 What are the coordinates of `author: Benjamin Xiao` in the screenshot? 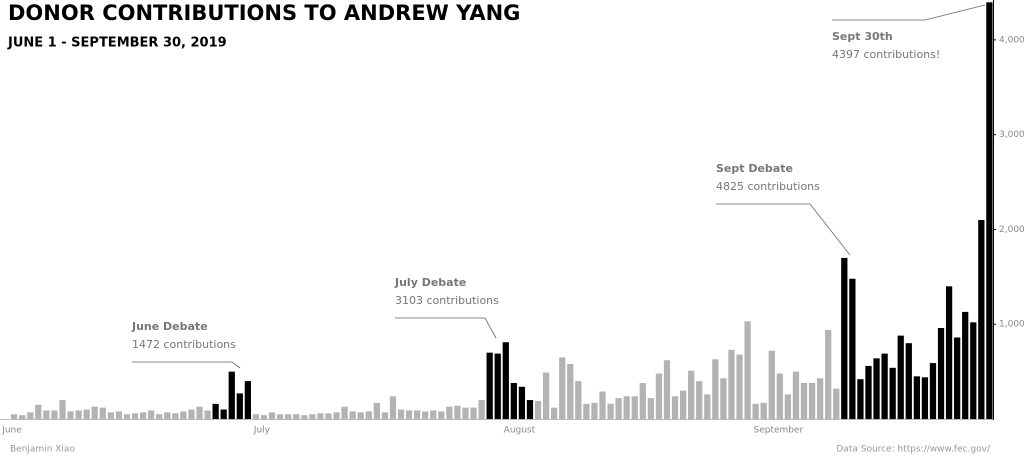 It's located at (42, 450).